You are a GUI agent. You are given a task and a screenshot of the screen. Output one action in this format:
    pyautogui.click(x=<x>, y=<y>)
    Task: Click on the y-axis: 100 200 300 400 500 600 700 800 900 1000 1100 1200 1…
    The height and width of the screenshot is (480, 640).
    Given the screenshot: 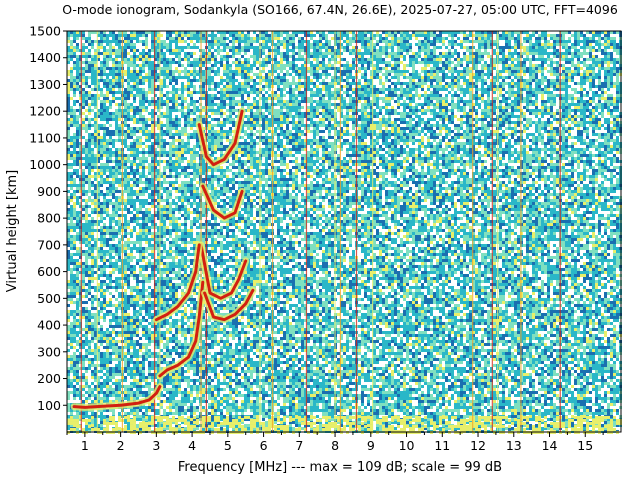 What is the action you would take?
    pyautogui.click(x=48, y=218)
    